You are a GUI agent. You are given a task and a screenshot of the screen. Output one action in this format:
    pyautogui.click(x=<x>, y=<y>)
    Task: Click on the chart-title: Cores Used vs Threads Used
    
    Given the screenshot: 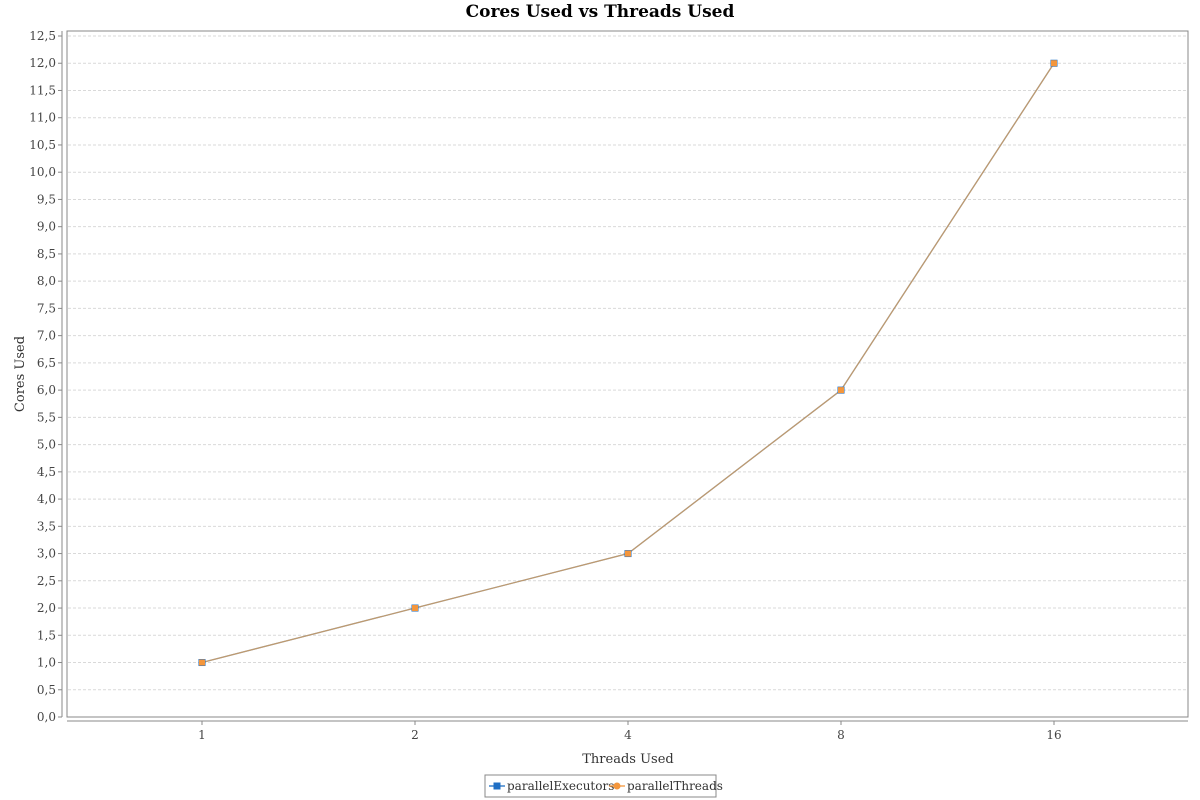 What is the action you would take?
    pyautogui.click(x=600, y=12)
    